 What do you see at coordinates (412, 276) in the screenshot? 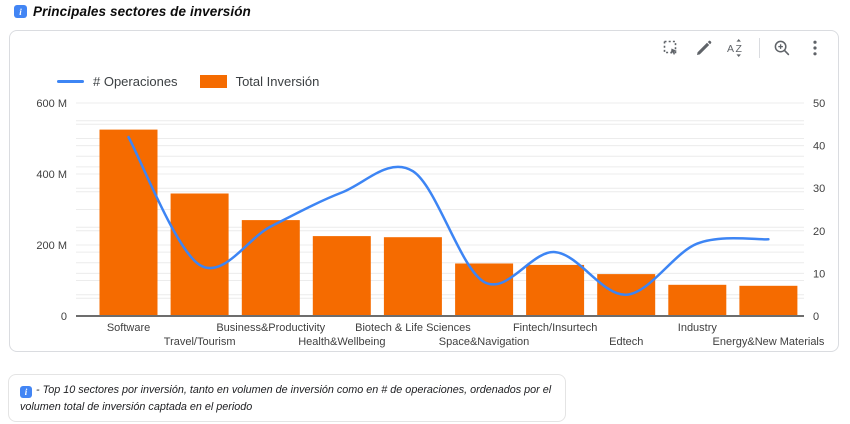
I see `bar-Biotech & Life Sciences` at bounding box center [412, 276].